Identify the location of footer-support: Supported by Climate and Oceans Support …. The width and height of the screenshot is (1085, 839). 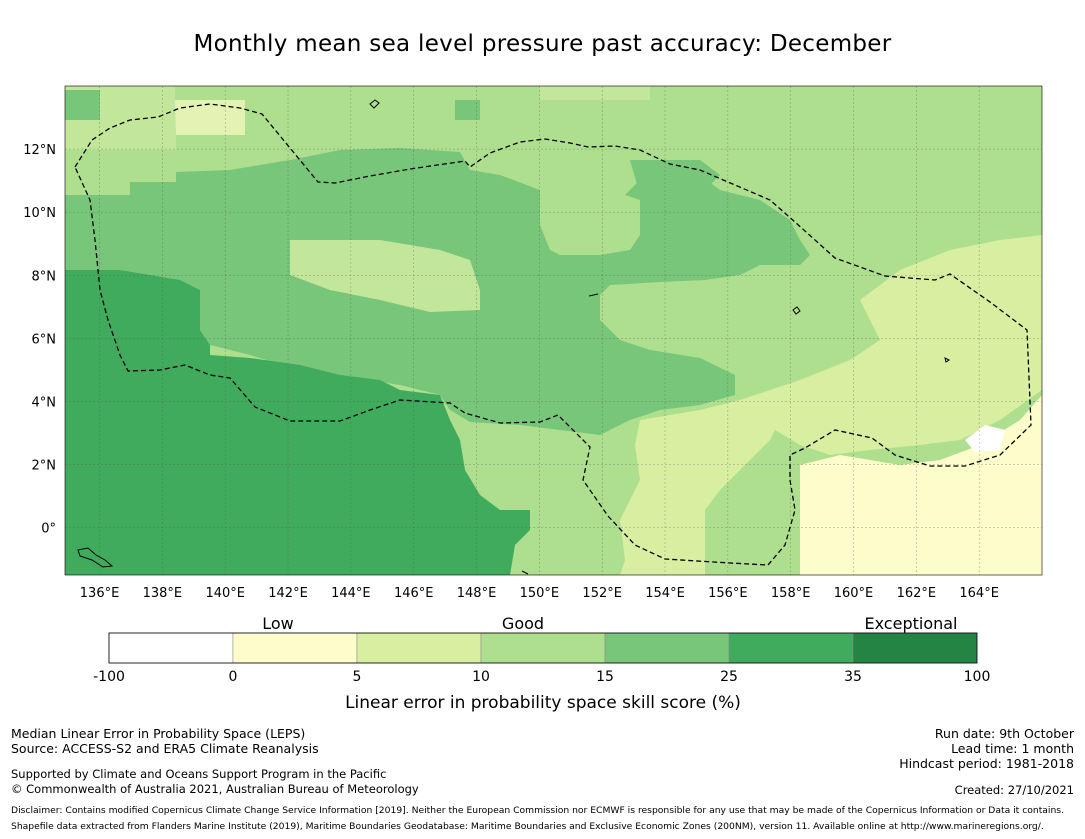
(215, 782).